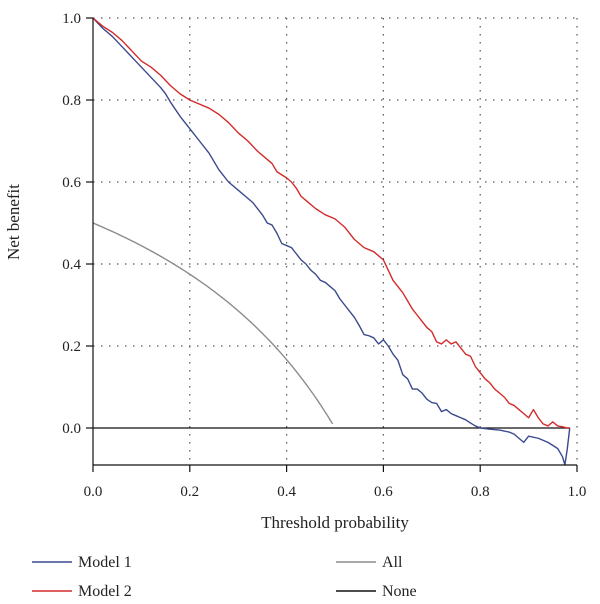 The width and height of the screenshot is (600, 604). Describe the element at coordinates (71, 265) in the screenshot. I see `y-tick-label: 0.4` at that location.